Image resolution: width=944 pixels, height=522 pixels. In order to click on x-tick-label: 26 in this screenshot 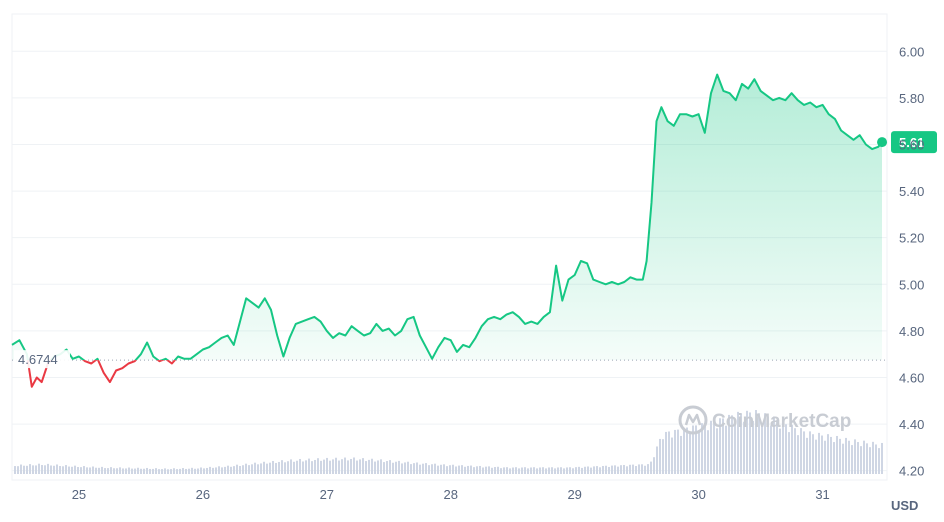, I will do `click(203, 494)`.